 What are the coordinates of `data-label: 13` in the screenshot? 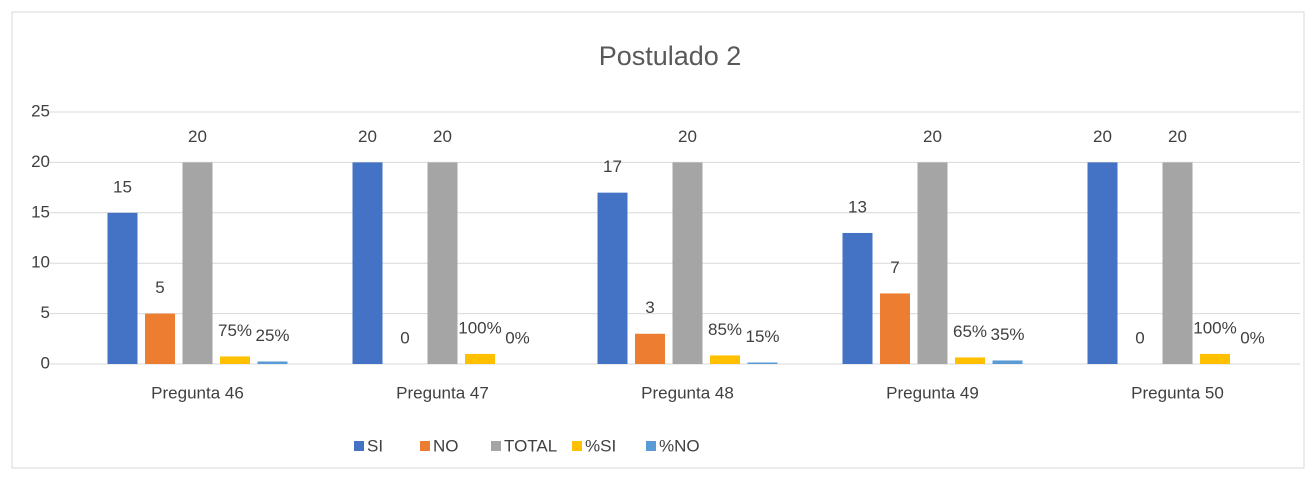 It's located at (857, 206).